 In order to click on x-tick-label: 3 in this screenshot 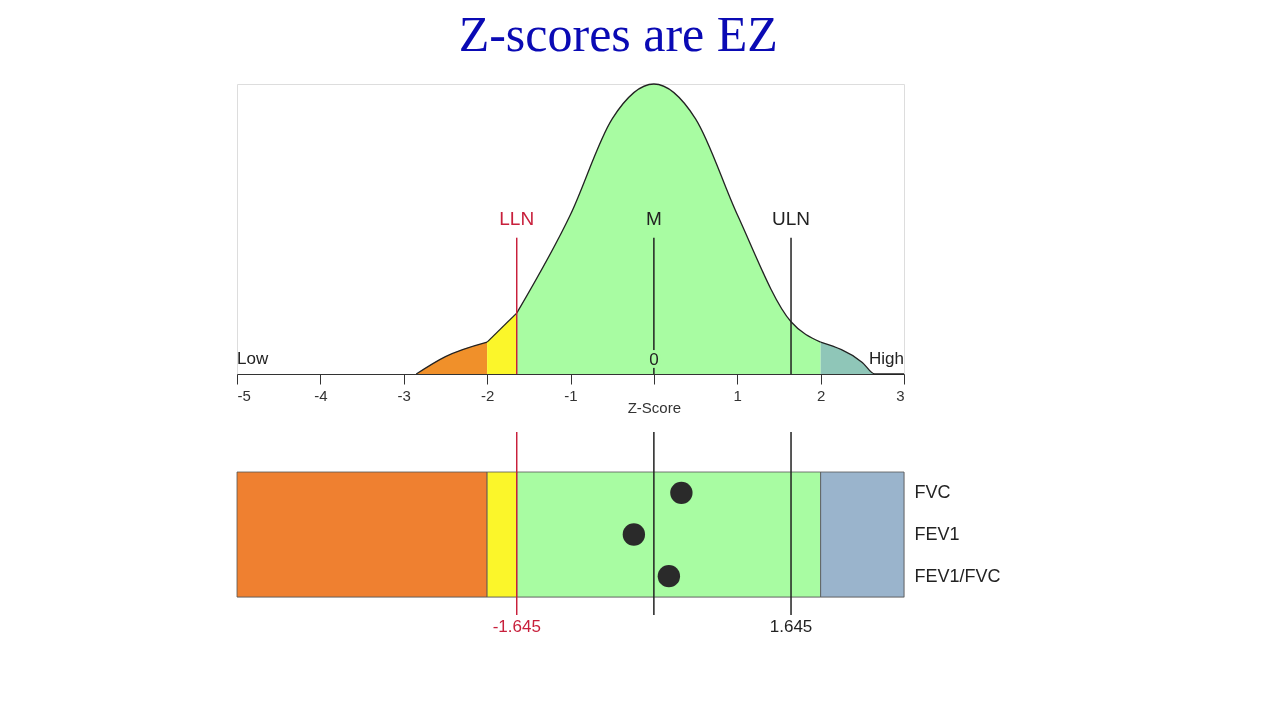, I will do `click(900, 395)`.